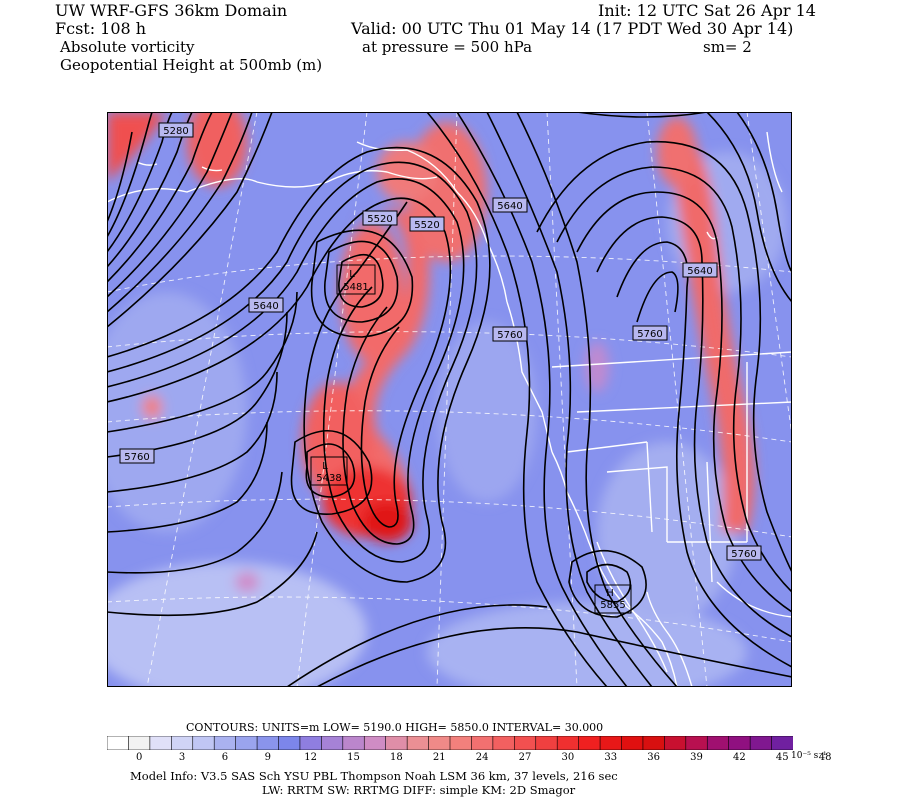 The width and height of the screenshot is (900, 800). Describe the element at coordinates (825, 757) in the screenshot. I see `colorbar-tick: 48` at that location.